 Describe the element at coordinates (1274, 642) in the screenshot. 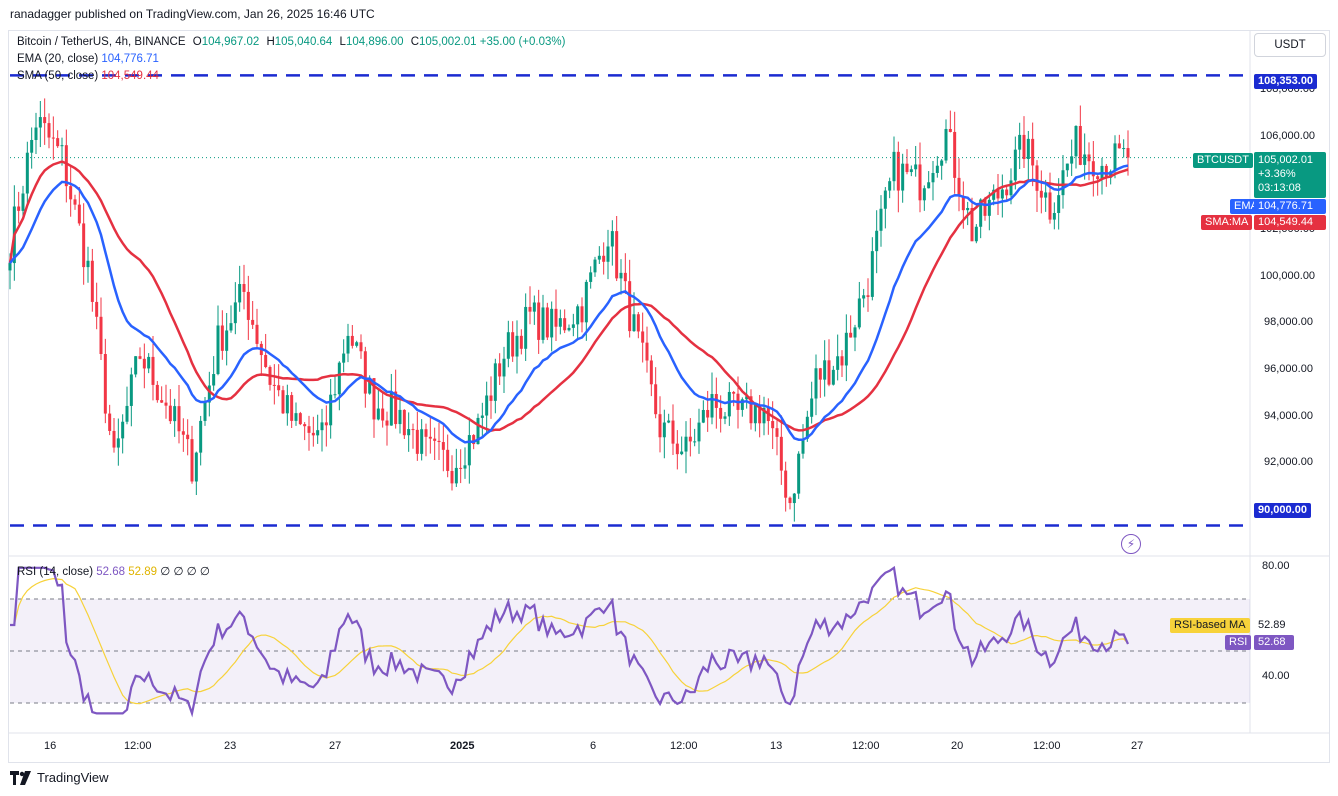

I see `rsi-axis-value: 52.68` at that location.